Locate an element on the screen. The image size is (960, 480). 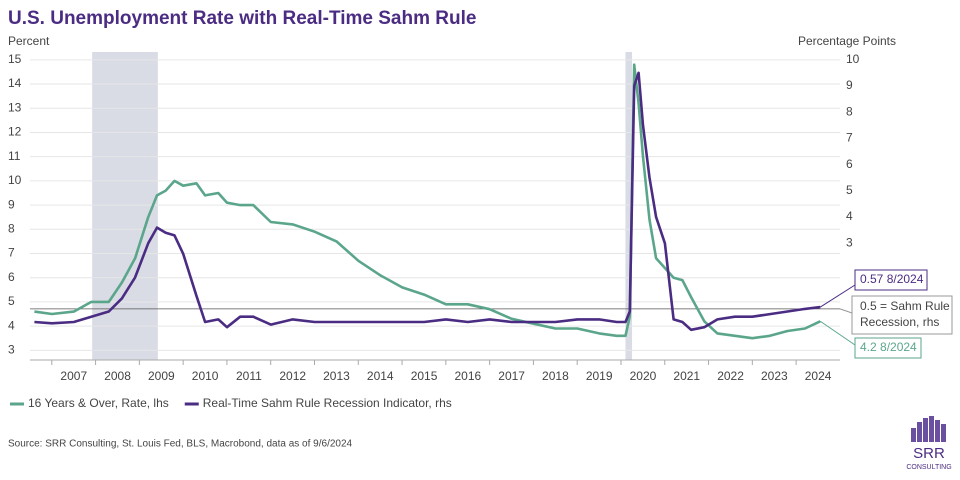
x-tick-label: 2016 is located at coordinates (467, 376).